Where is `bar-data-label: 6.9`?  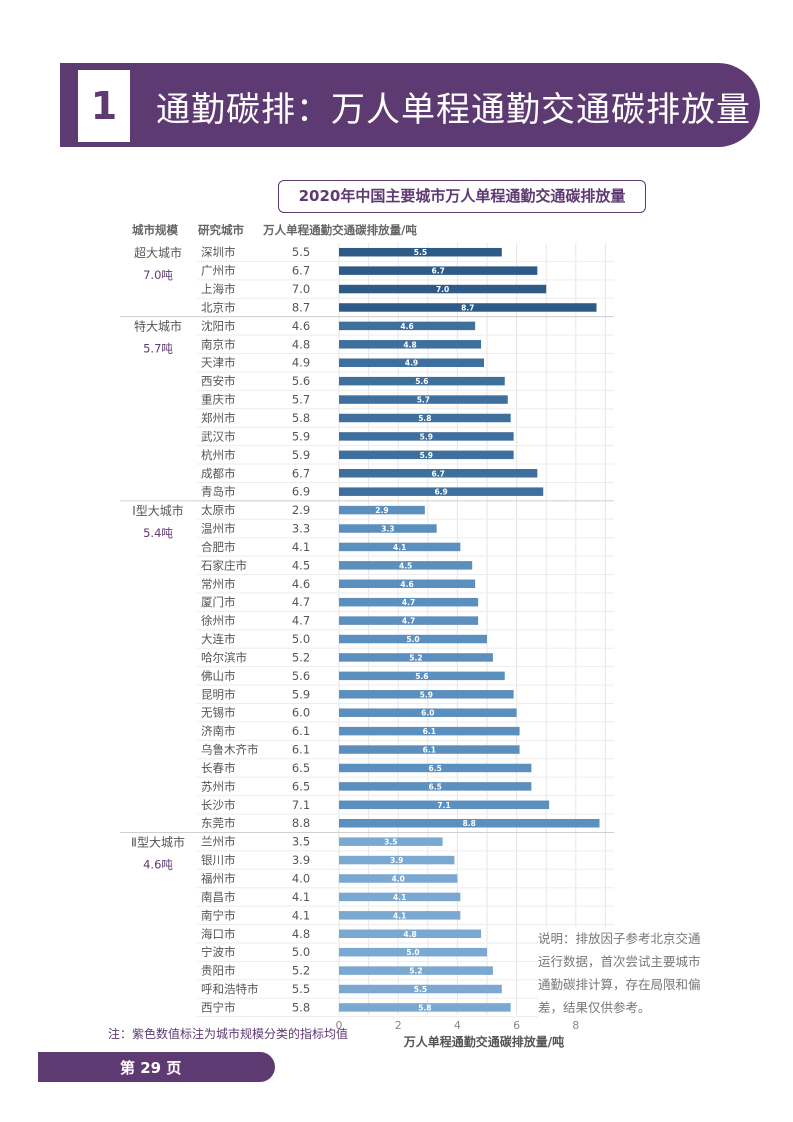
bar-data-label: 6.9 is located at coordinates (440, 492).